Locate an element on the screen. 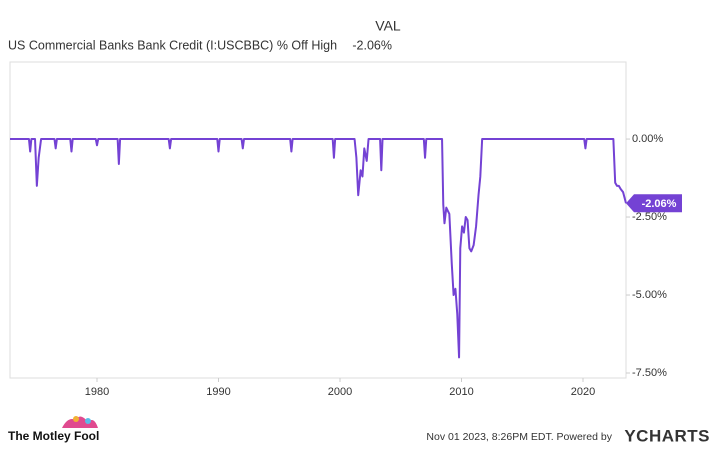  brand: The Motley Fool is located at coordinates (53, 436).